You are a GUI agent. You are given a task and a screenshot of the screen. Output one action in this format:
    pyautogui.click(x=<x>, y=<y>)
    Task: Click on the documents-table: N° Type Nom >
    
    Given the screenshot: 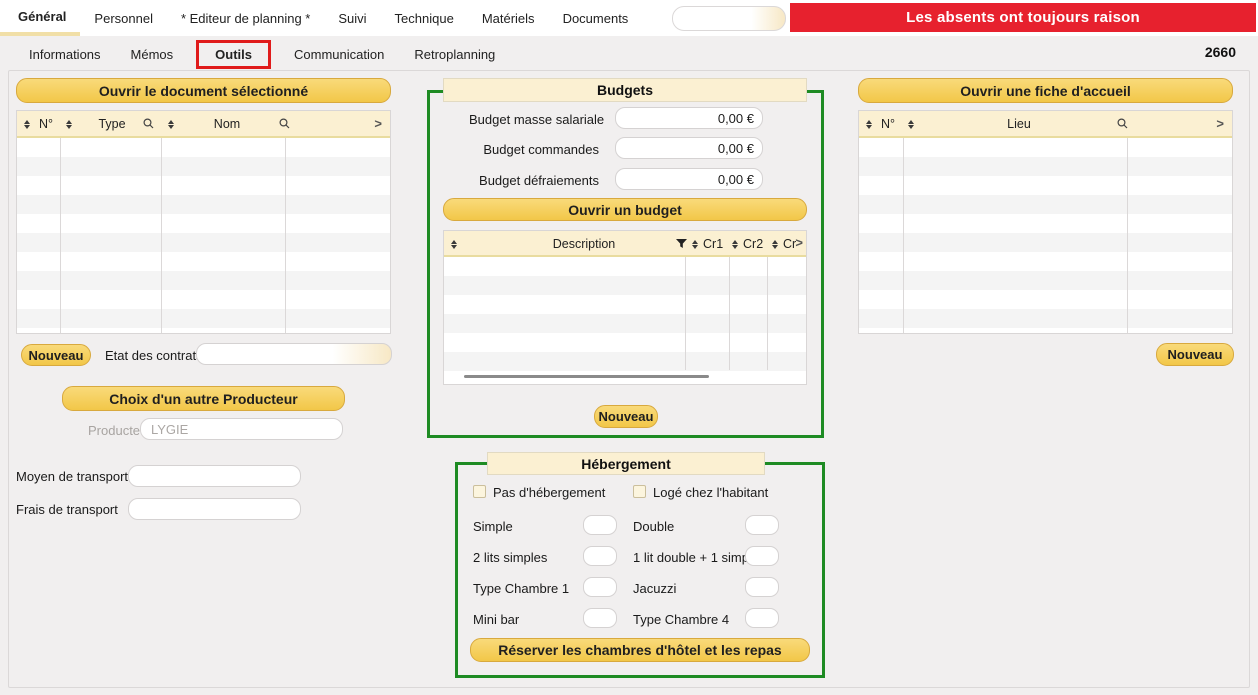 What is the action you would take?
    pyautogui.click(x=203, y=222)
    